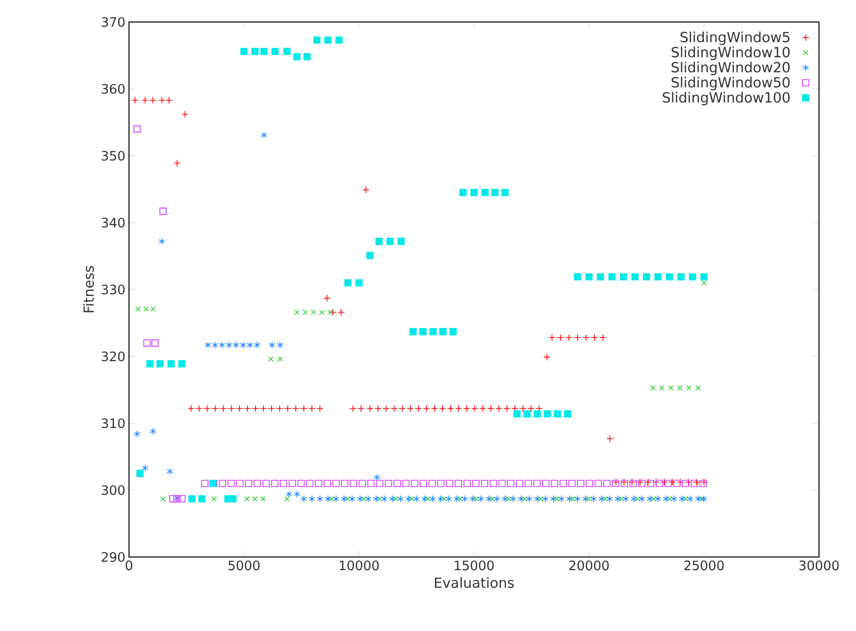  I want to click on y-tick-label: 340, so click(113, 223).